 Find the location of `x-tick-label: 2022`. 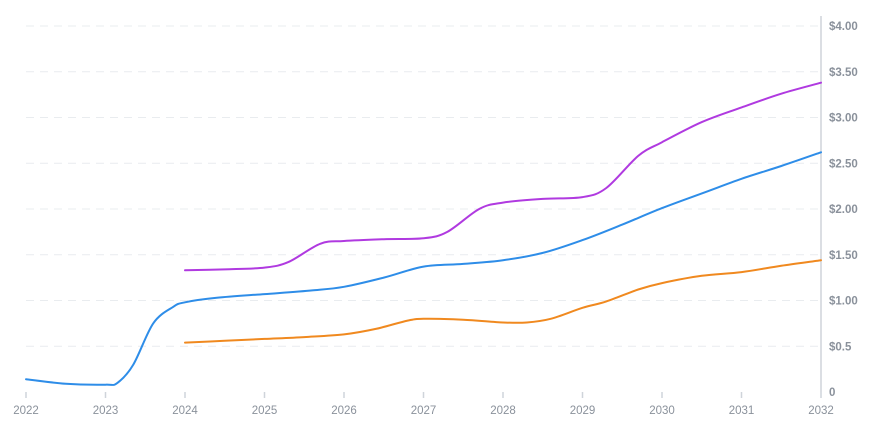

x-tick-label: 2022 is located at coordinates (26, 411).